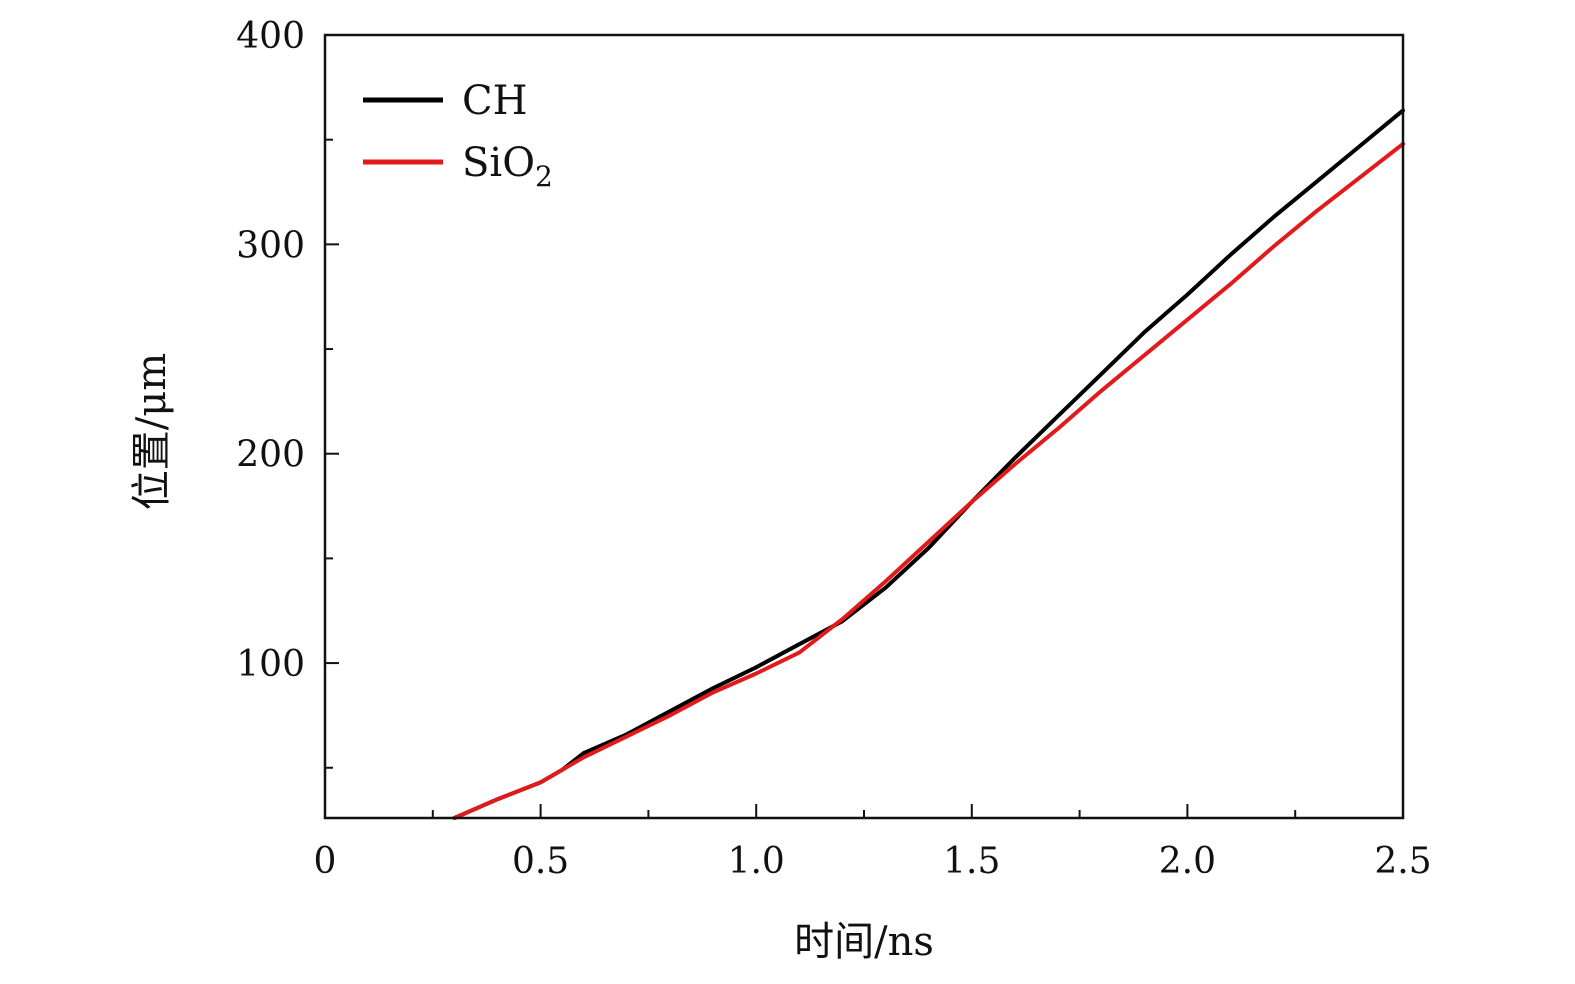 This screenshot has width=1575, height=984. Describe the element at coordinates (1402, 861) in the screenshot. I see `x-tick-label-5: 2.5` at that location.